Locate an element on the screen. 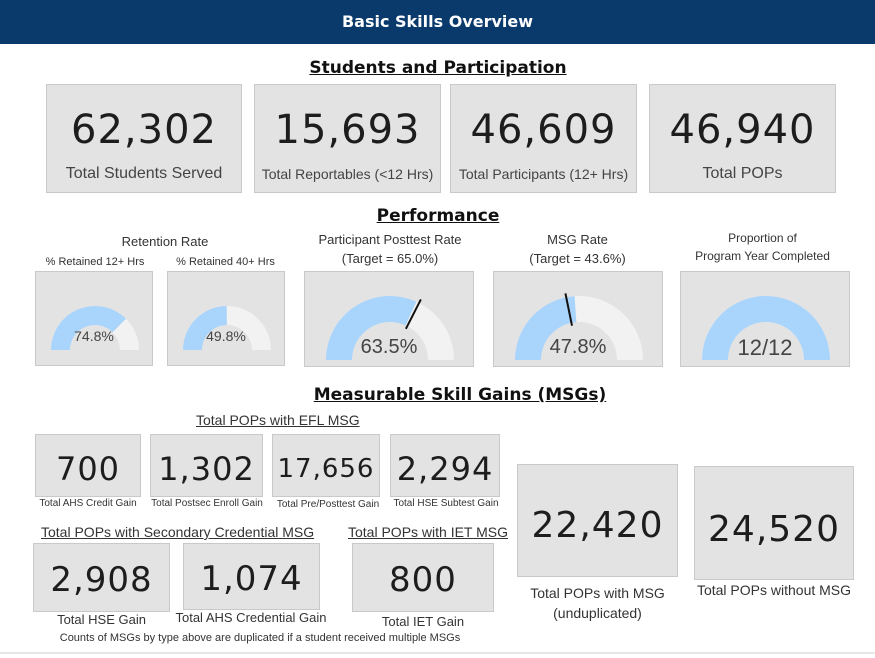  hse-subtest-gain-card: 2,294 is located at coordinates (445, 465).